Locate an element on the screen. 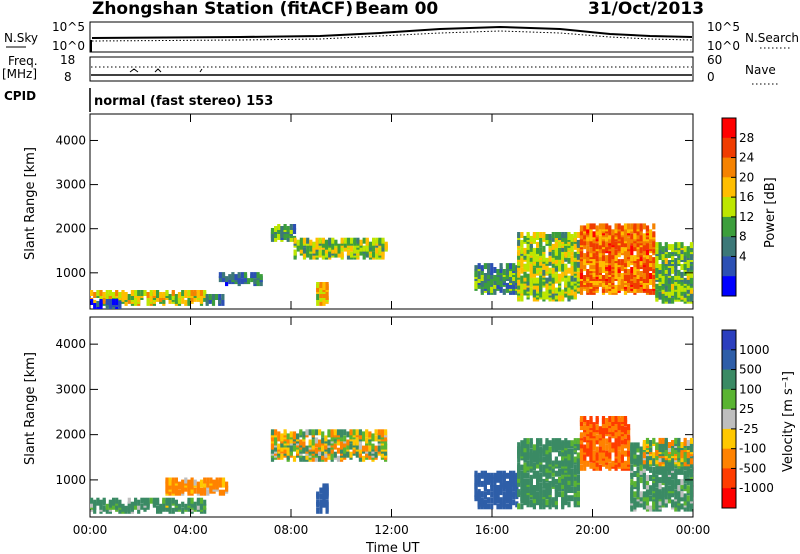 The width and height of the screenshot is (800, 554). velocity-heatmap-cells is located at coordinates (392, 465).